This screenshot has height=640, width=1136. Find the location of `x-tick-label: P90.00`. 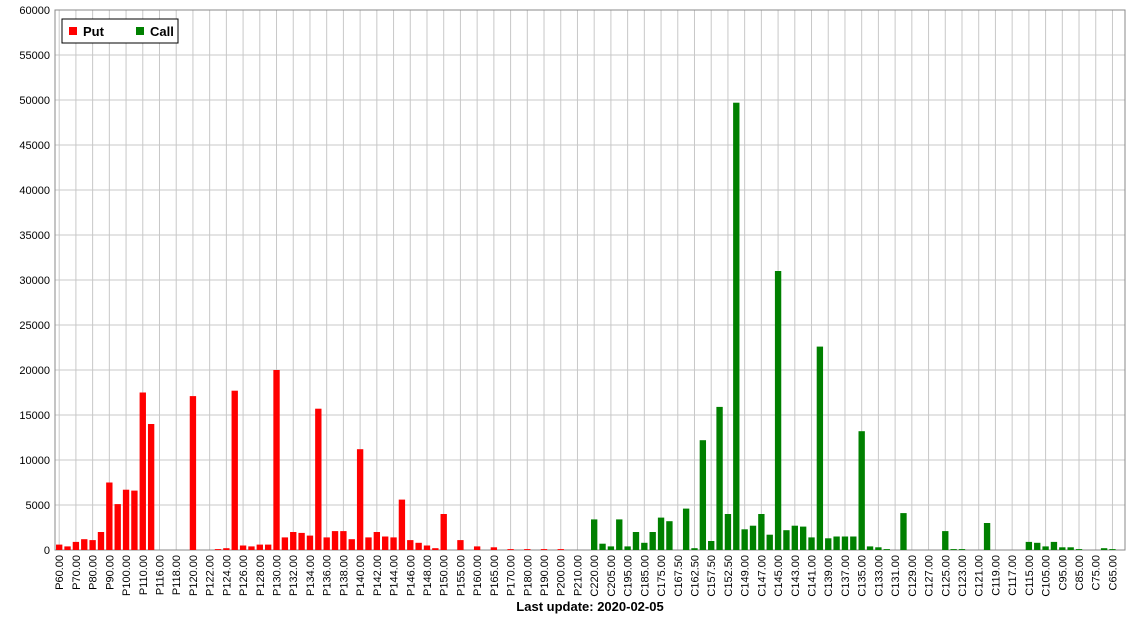

x-tick-label: P90.00 is located at coordinates (110, 572).